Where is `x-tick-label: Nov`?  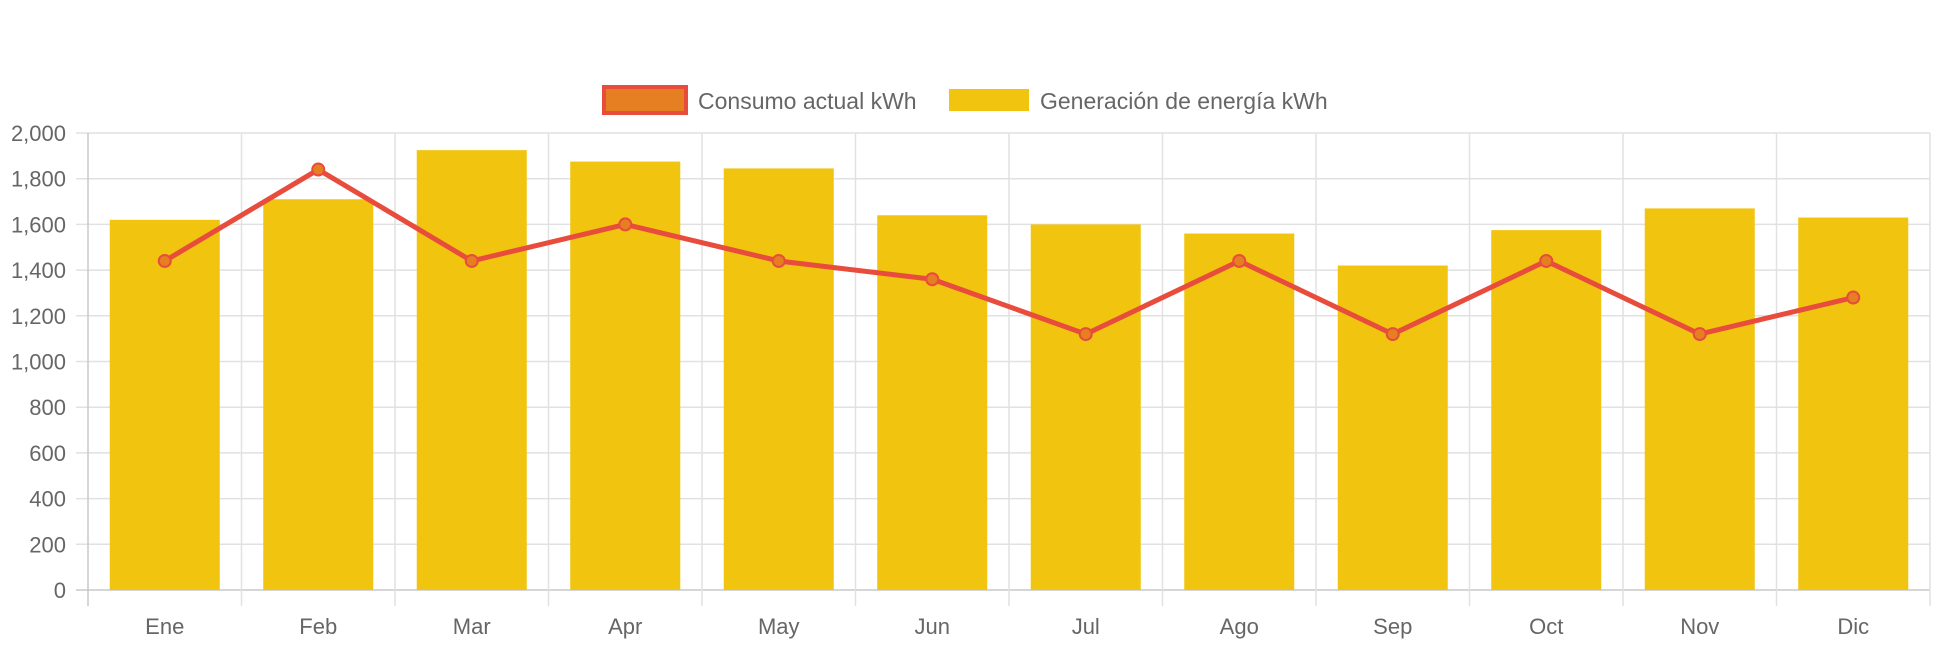 x-tick-label: Nov is located at coordinates (1699, 626).